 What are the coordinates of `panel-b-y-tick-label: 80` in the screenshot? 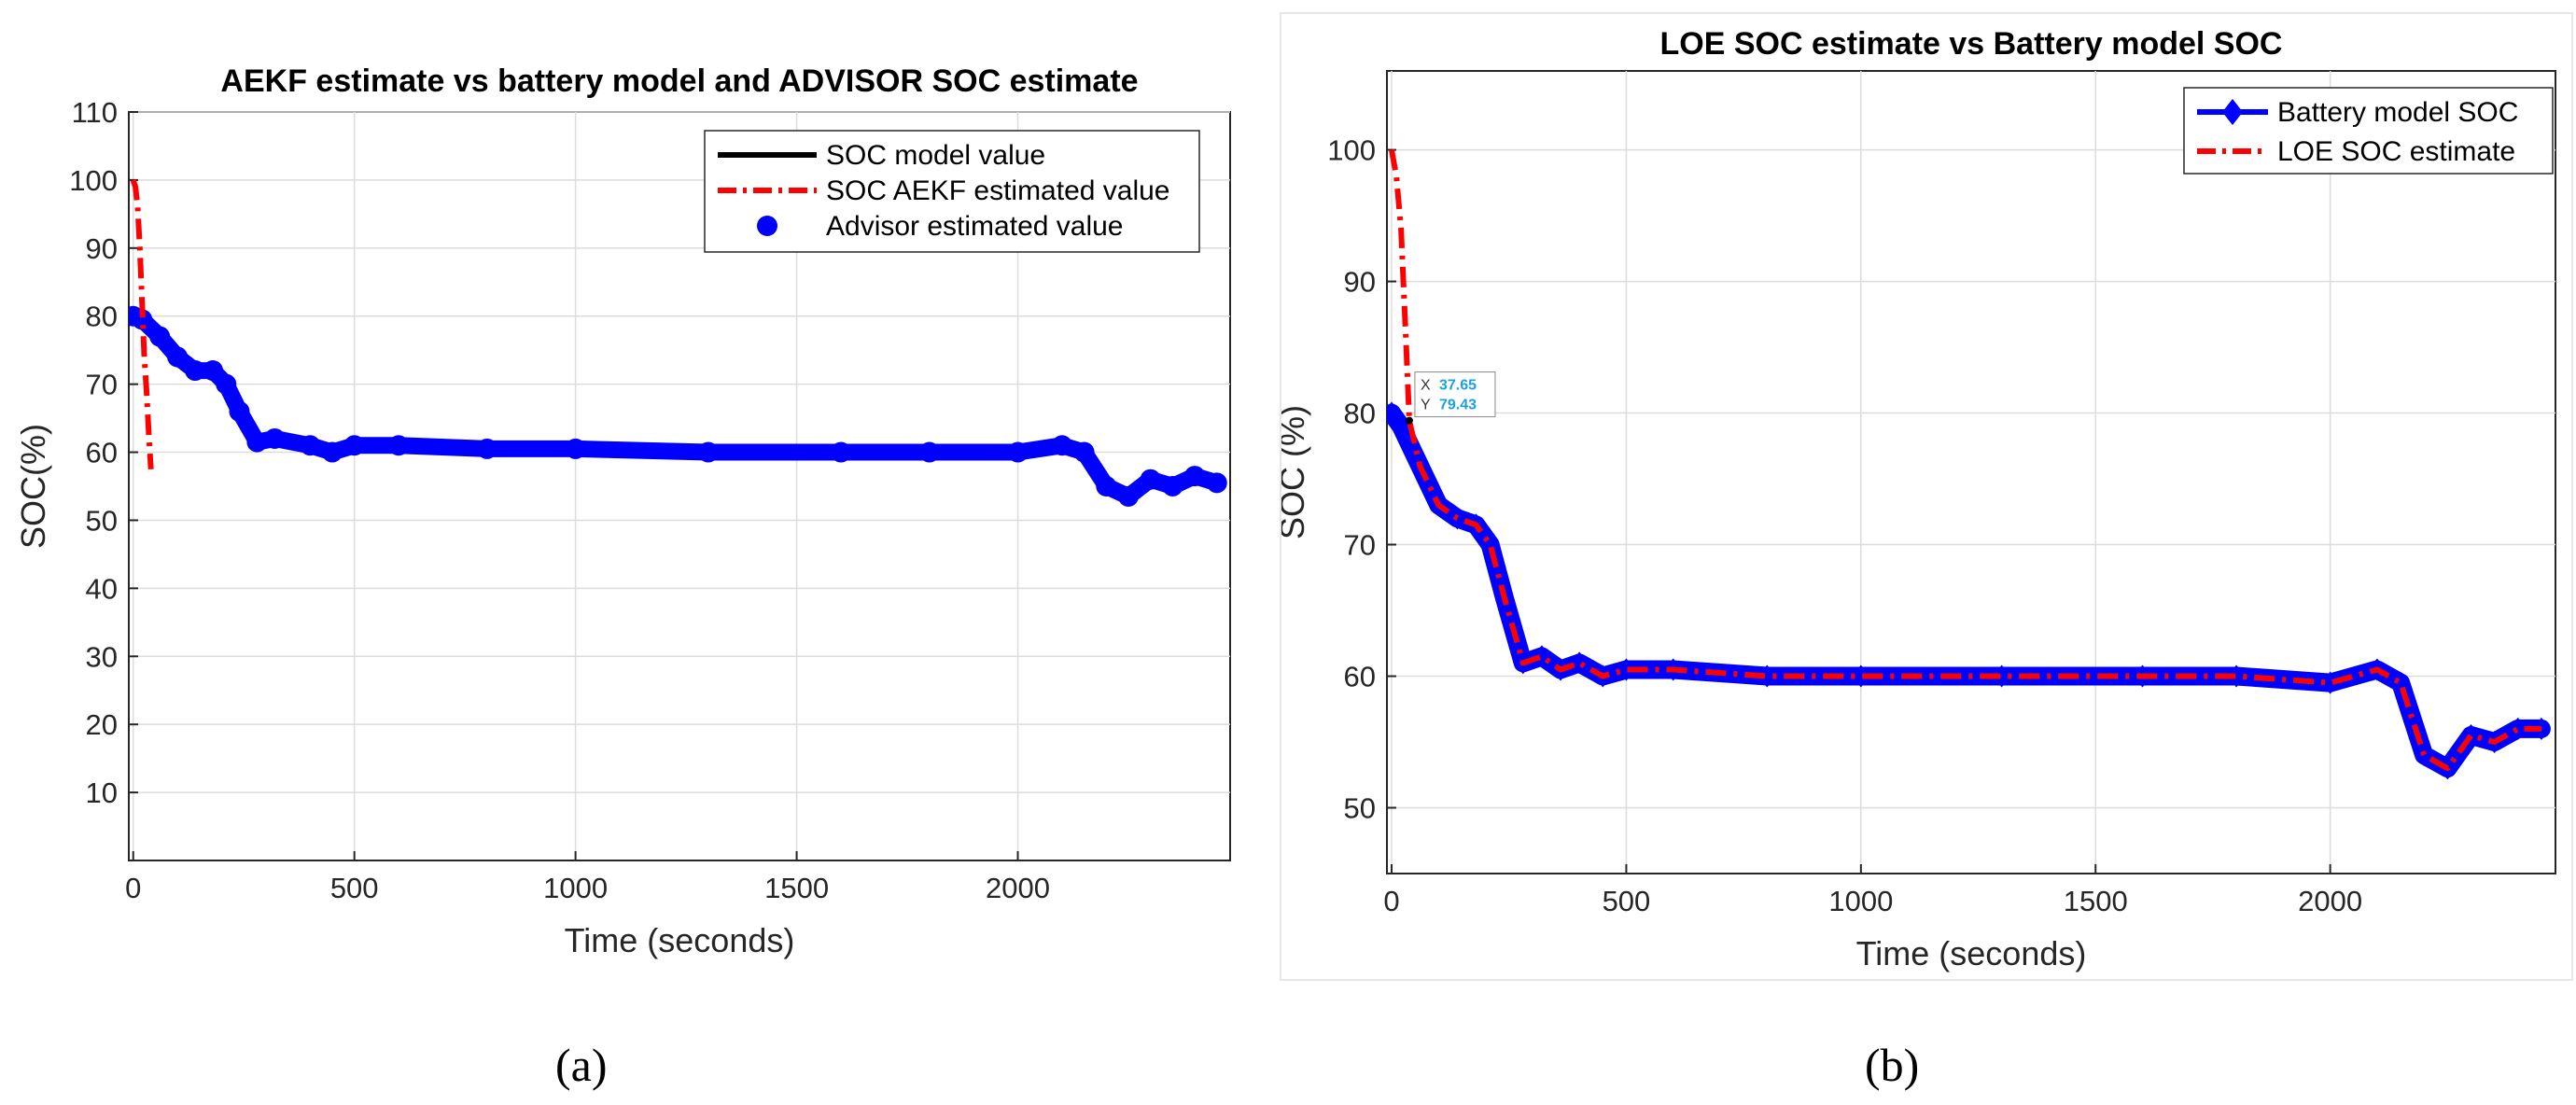 It's located at (1360, 414).